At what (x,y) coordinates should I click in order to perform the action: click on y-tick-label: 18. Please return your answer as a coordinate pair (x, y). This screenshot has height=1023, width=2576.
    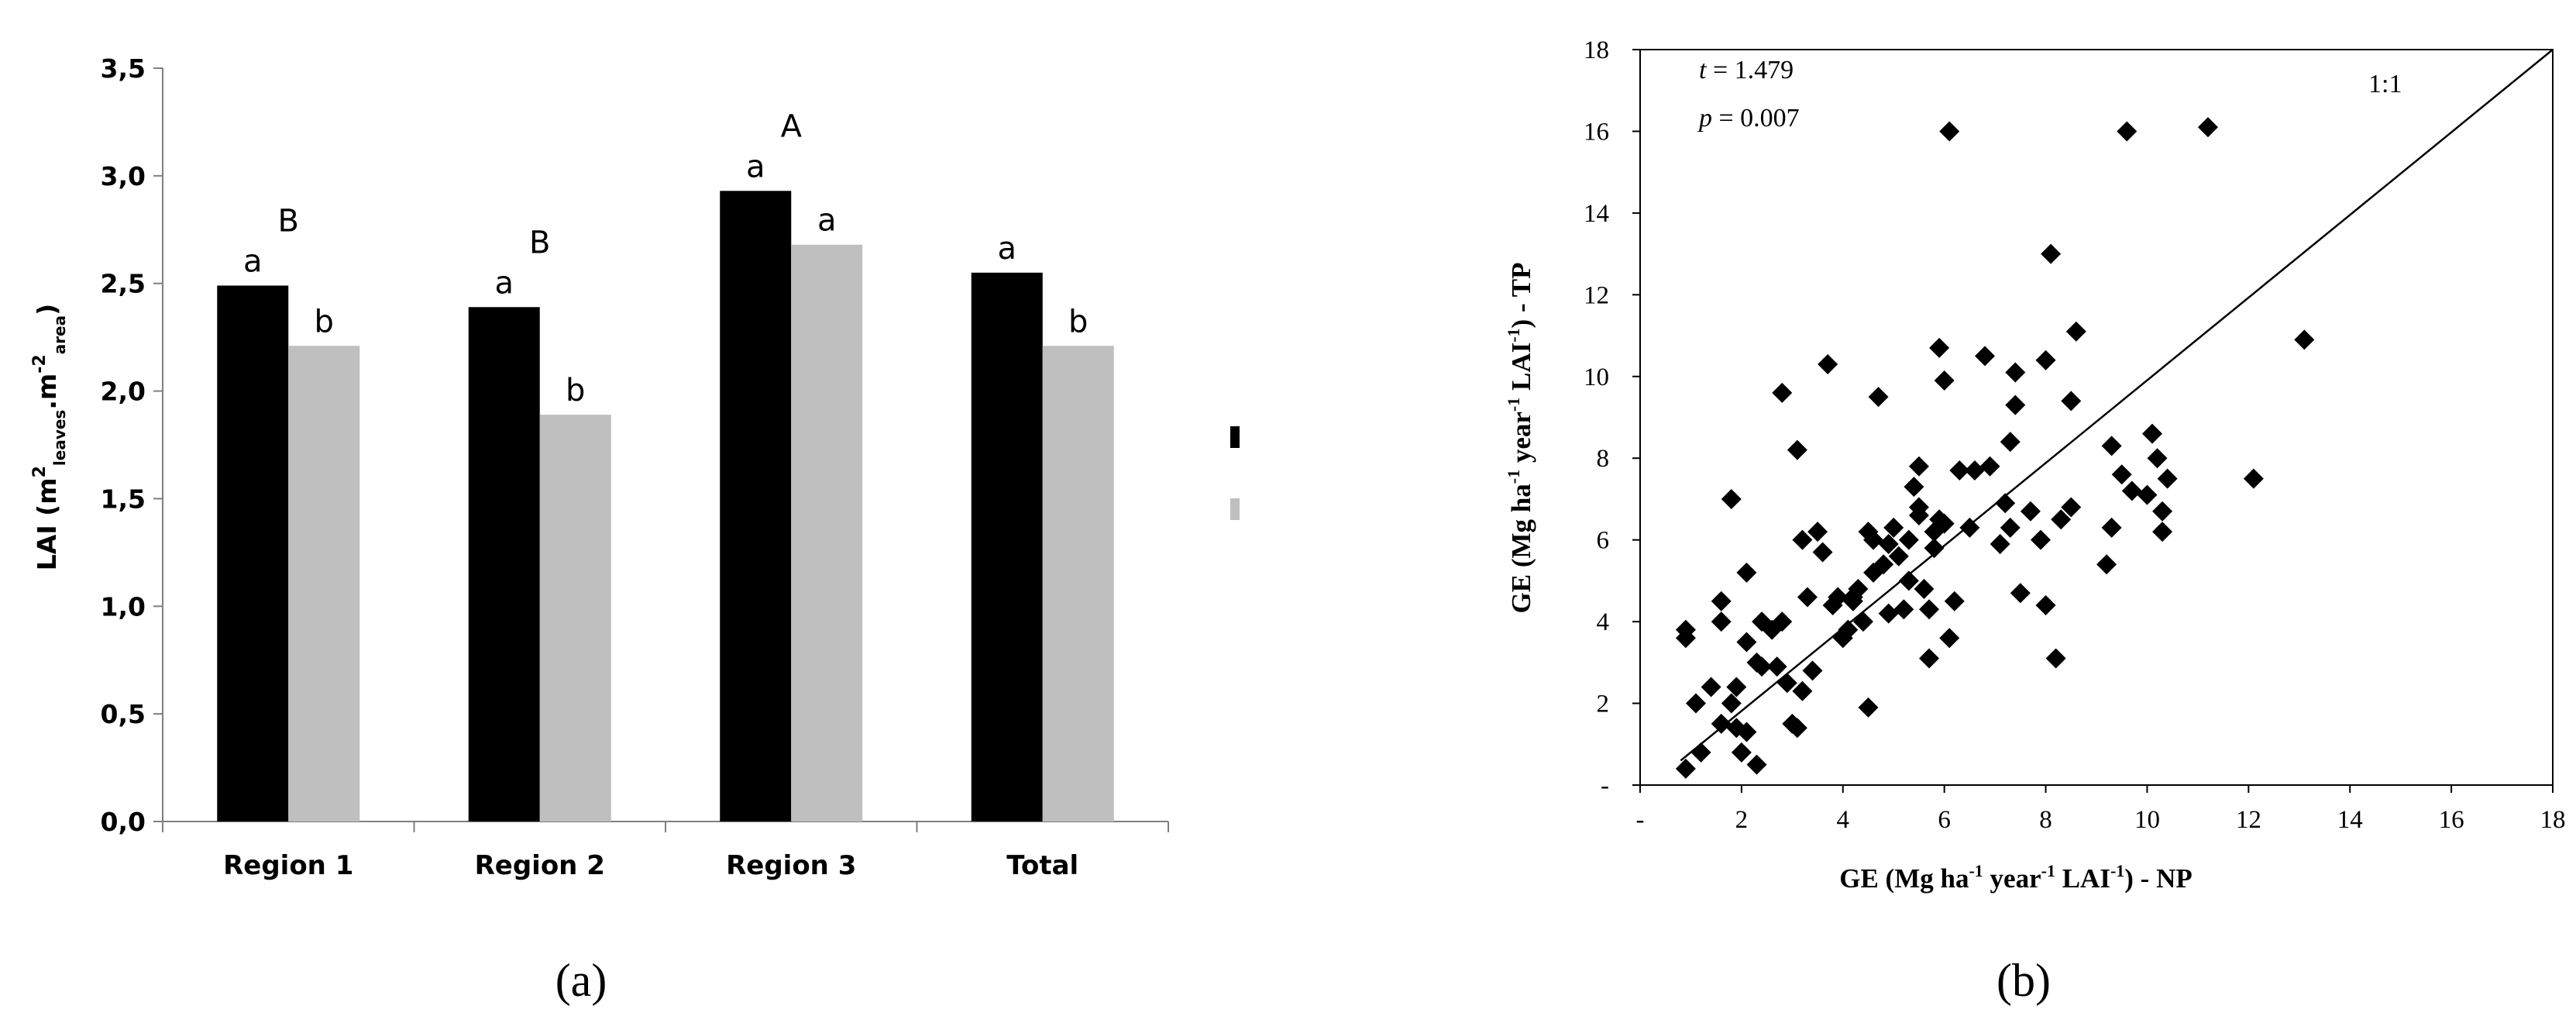
    Looking at the image, I should click on (1596, 50).